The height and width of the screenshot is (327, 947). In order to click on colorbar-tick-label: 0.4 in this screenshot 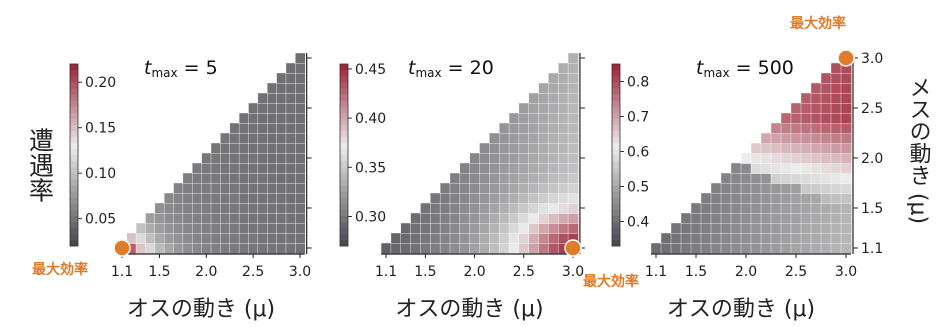, I will do `click(638, 223)`.